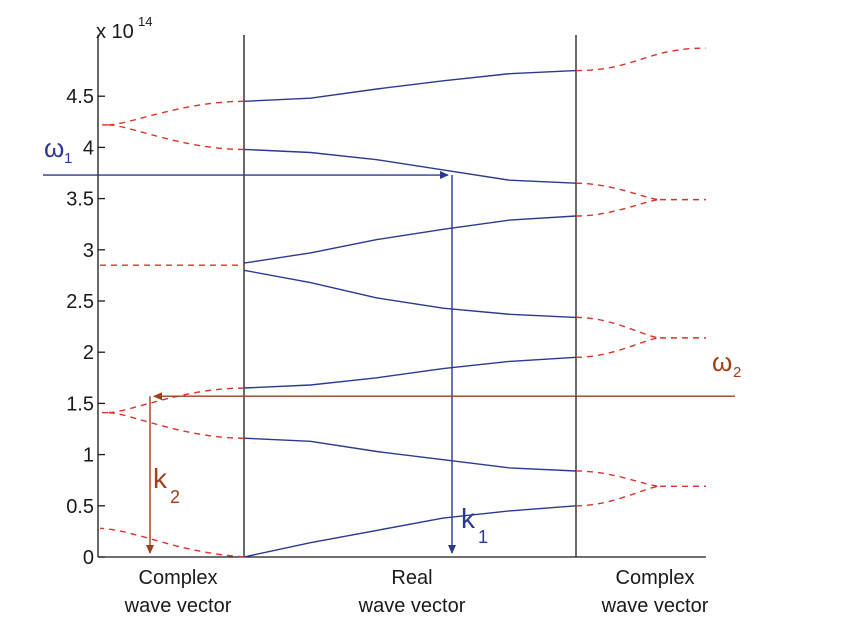 The width and height of the screenshot is (844, 635). I want to click on y-tick-label: 2.5, so click(80, 302).